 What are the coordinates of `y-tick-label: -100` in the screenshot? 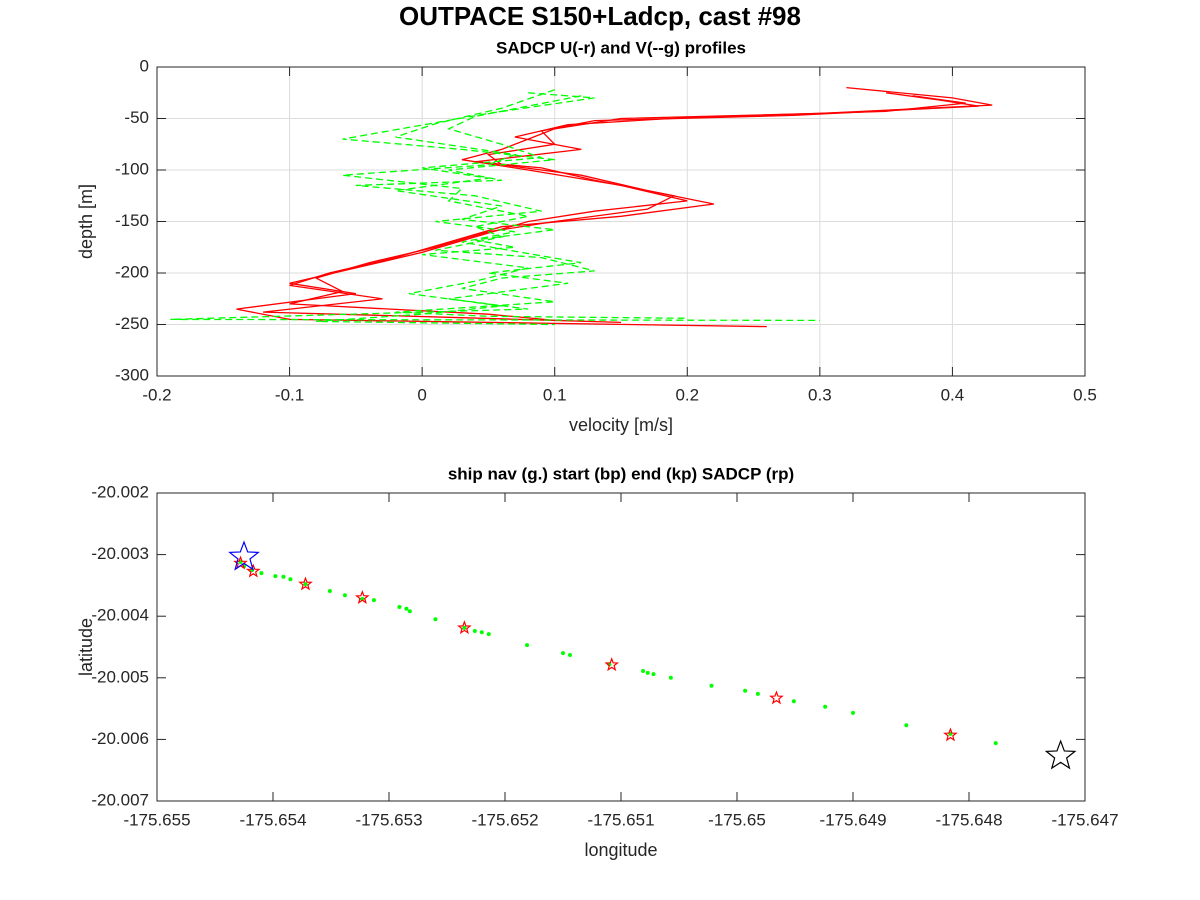 It's located at (132, 168).